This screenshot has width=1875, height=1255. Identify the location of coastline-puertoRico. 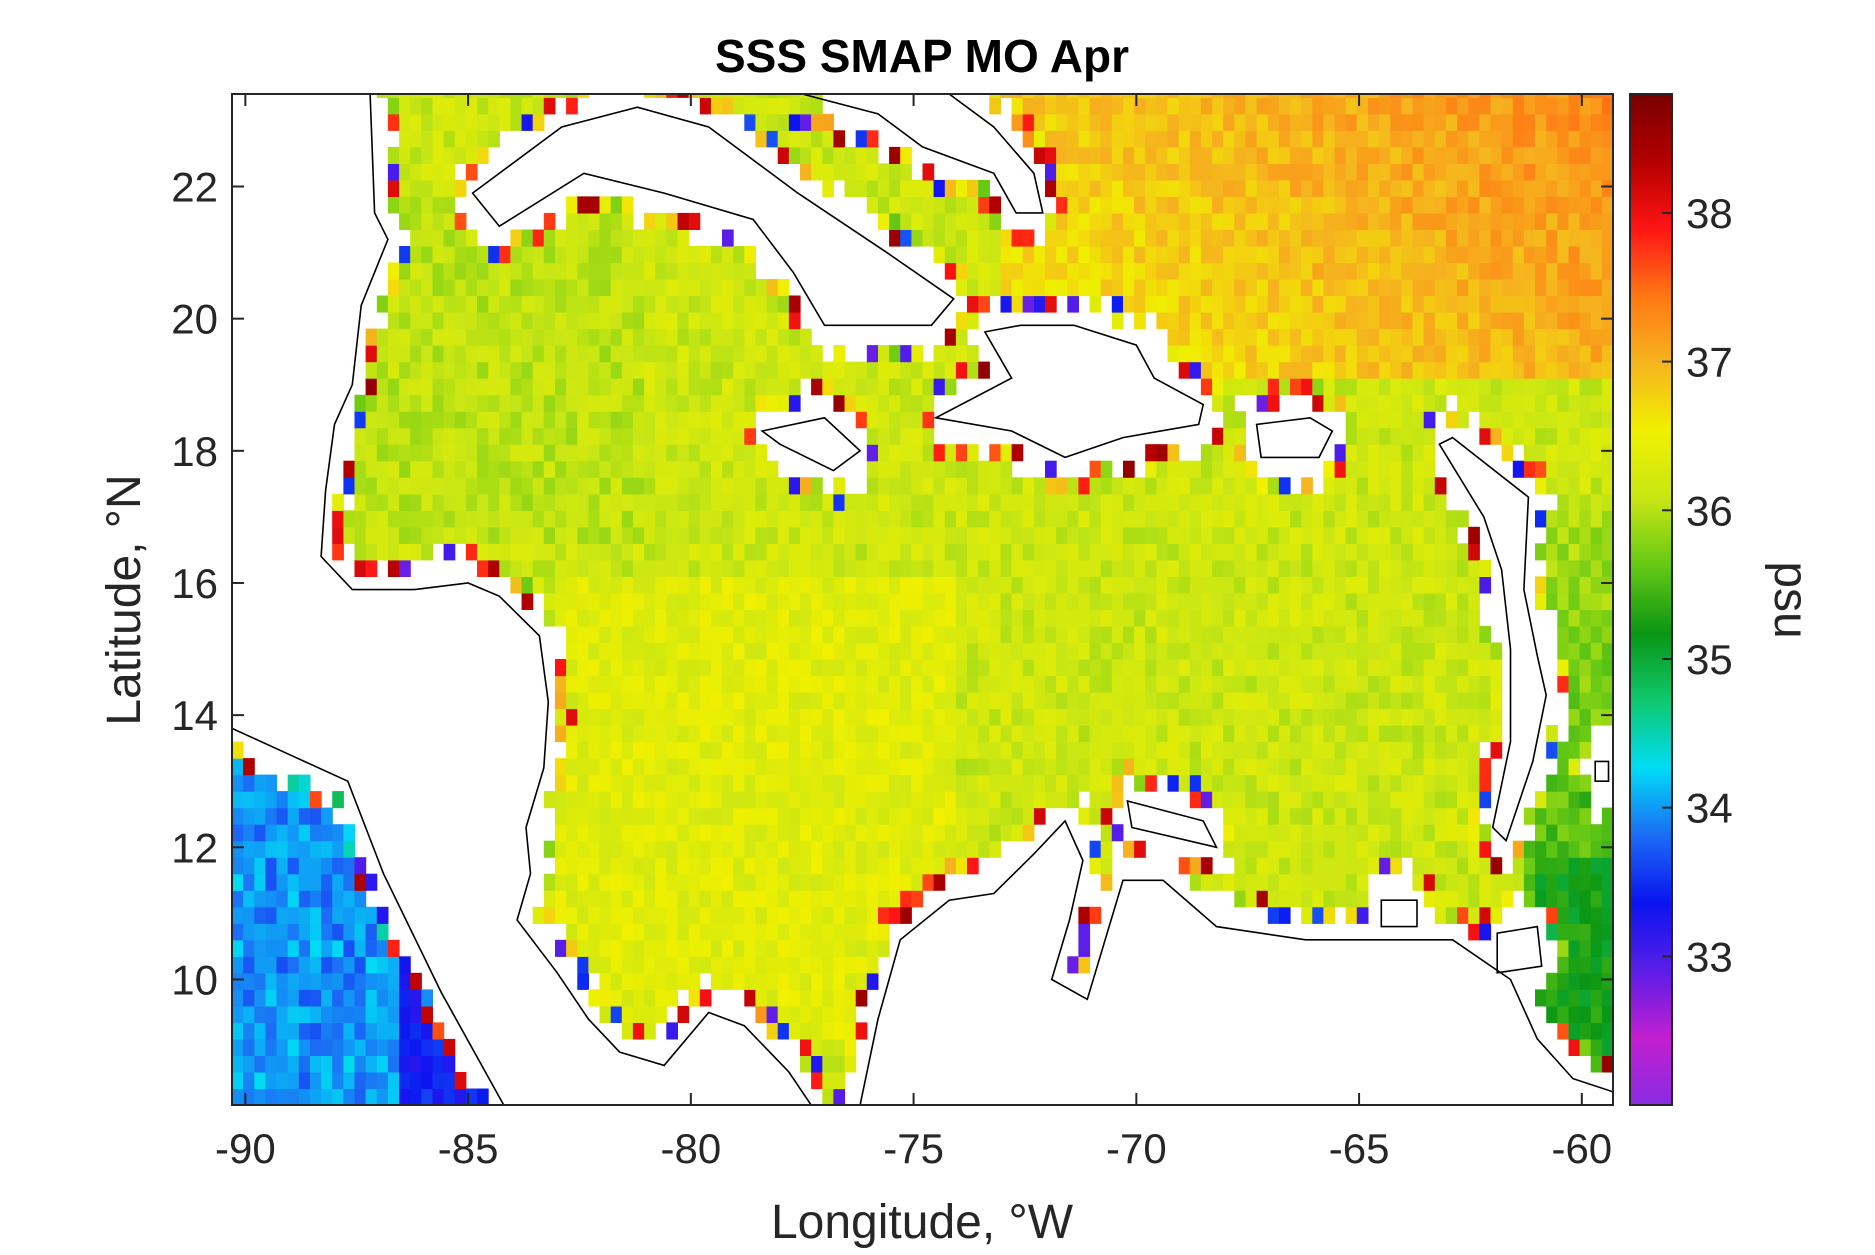
(1294, 437).